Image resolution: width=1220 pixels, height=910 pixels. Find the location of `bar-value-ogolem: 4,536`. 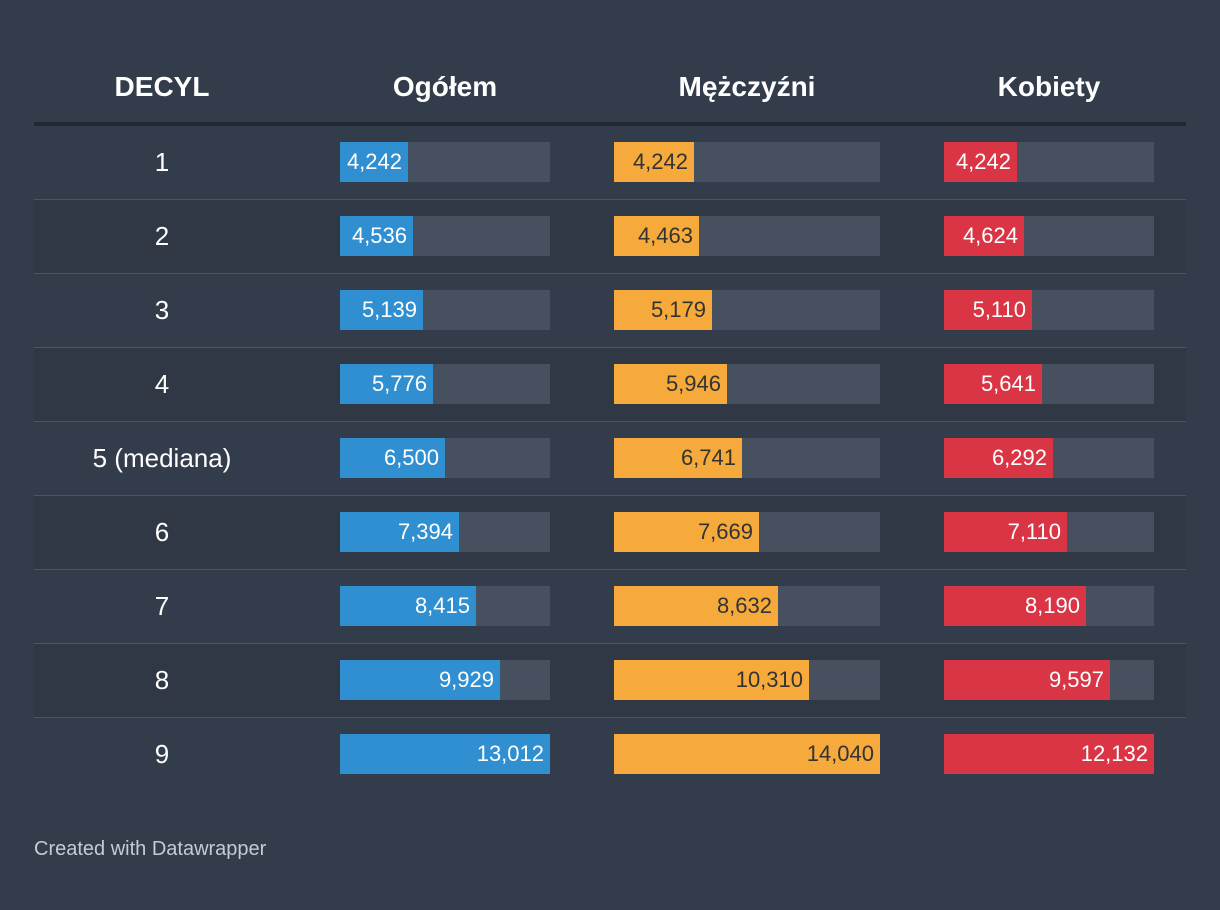

bar-value-ogolem: 4,536 is located at coordinates (379, 235).